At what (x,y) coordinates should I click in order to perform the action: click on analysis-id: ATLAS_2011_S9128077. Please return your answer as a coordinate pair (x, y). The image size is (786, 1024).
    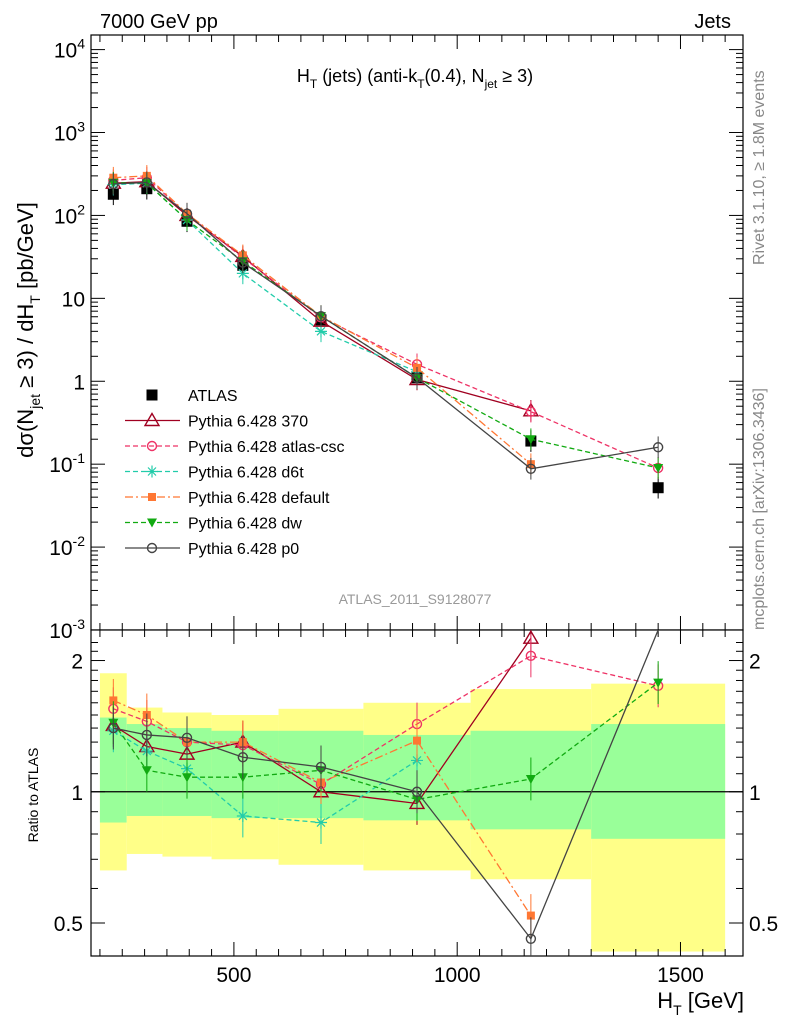
    Looking at the image, I should click on (415, 599).